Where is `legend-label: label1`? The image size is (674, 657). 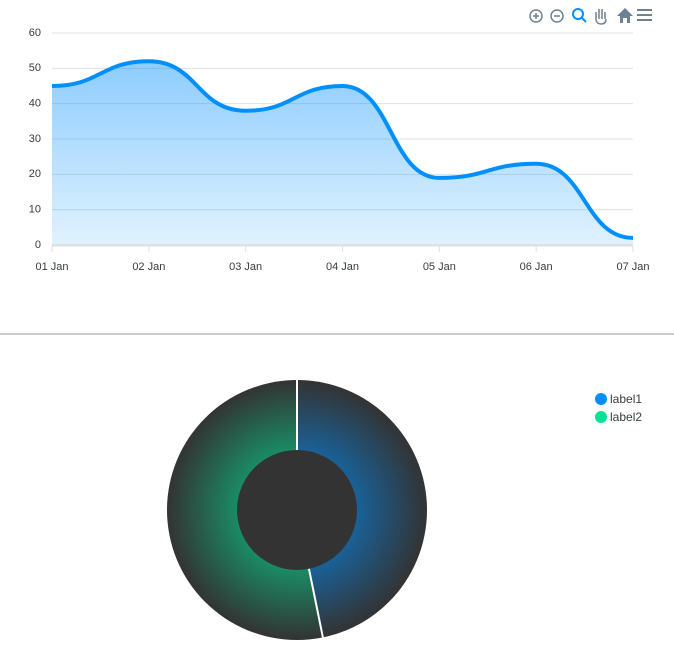
legend-label: label1 is located at coordinates (626, 399).